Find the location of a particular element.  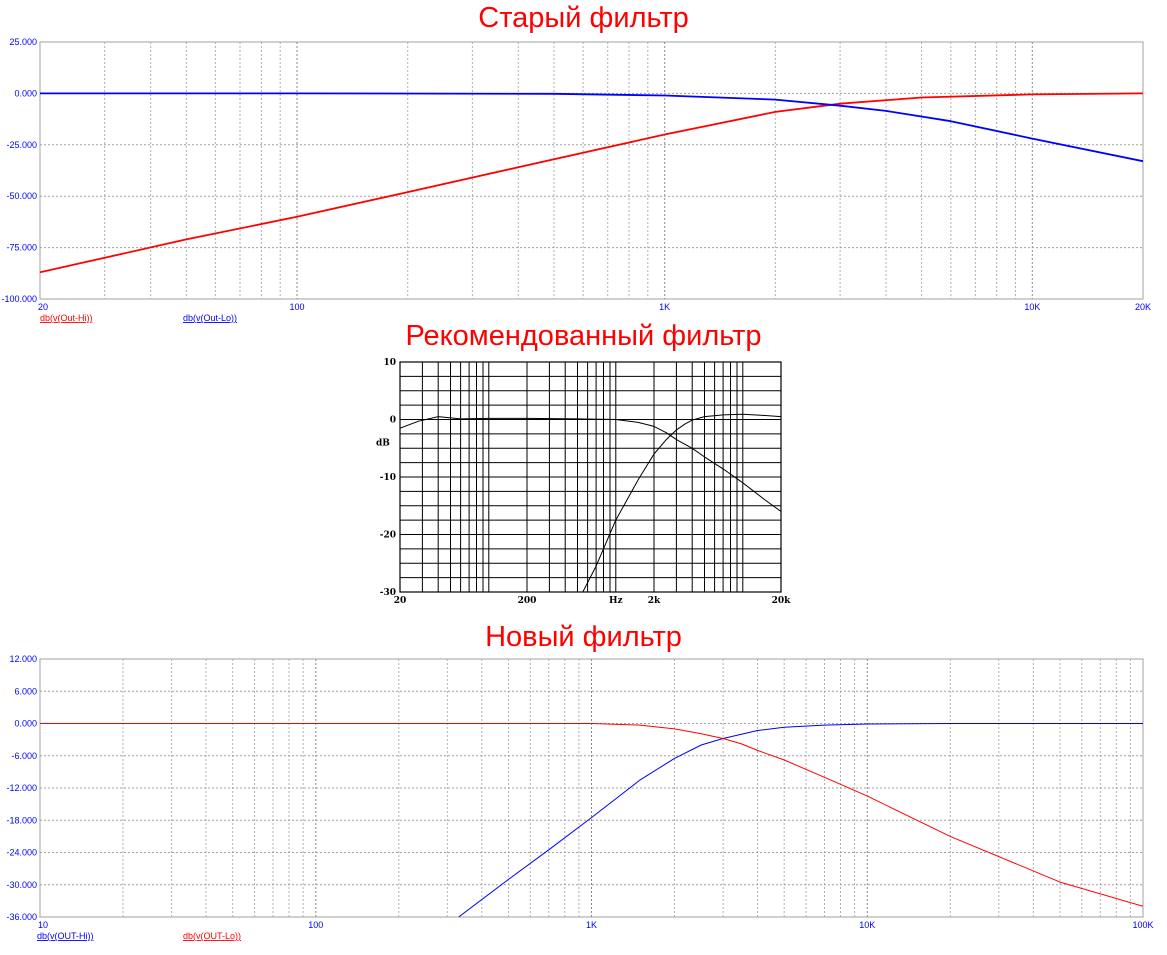

y-tick-label: -36.000 is located at coordinates (21, 917).